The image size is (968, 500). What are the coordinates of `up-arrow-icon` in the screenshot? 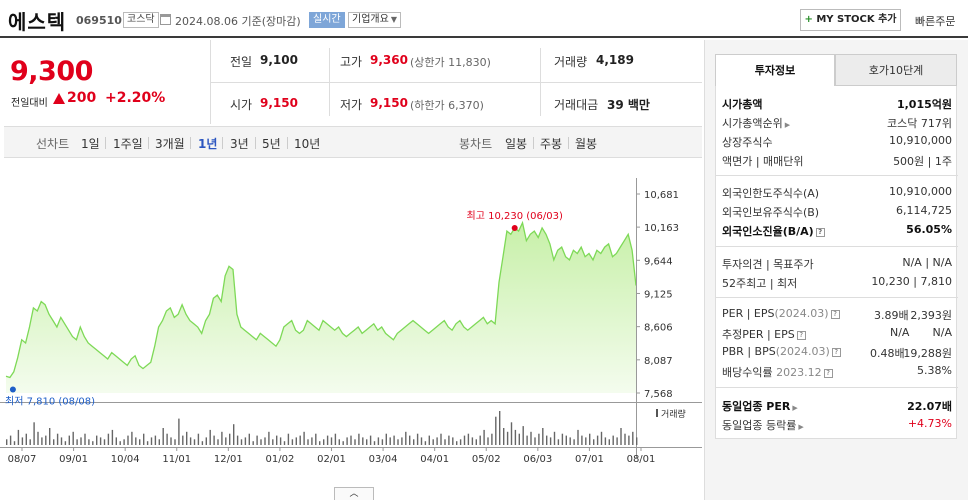 It's located at (59, 98).